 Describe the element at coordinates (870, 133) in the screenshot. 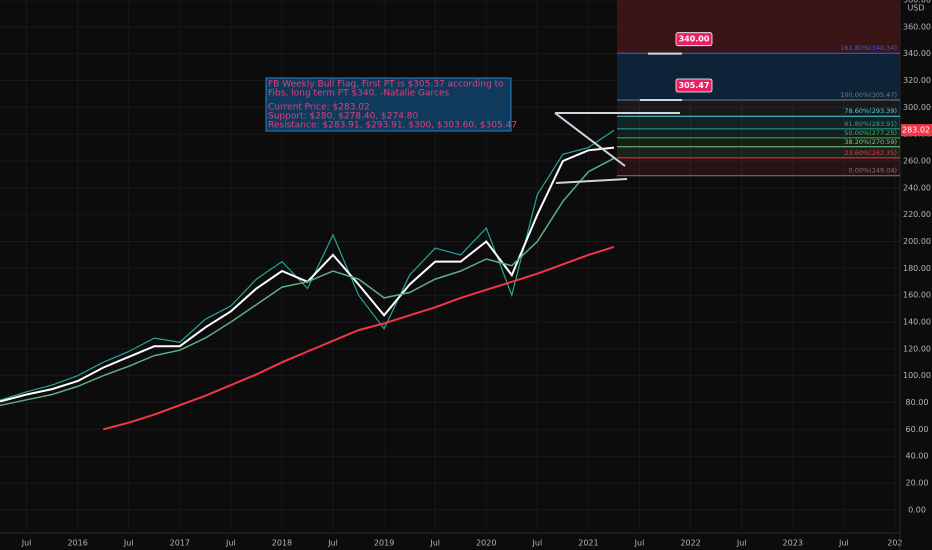

I see `fib-label: 50.00%(277.25)` at that location.